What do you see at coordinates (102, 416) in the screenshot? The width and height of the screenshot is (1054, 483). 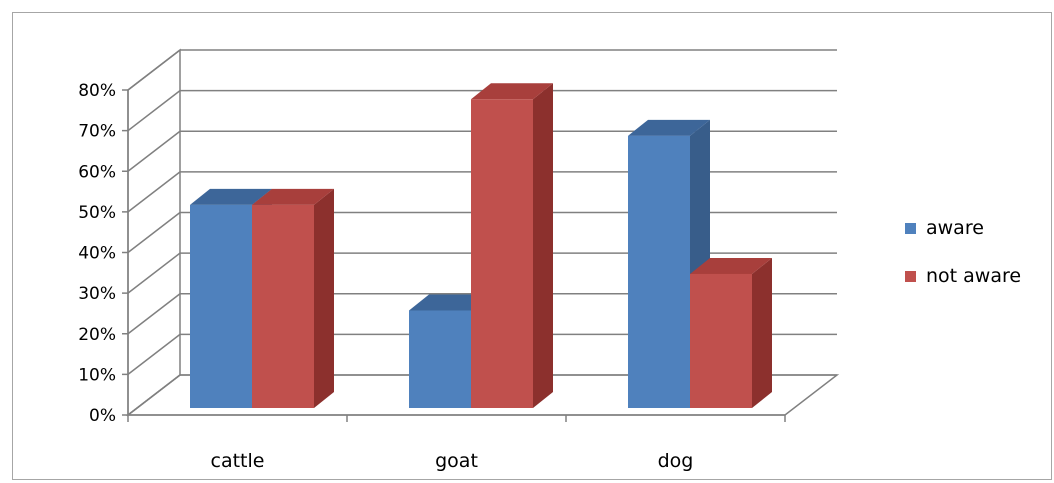 I see `y-tick-label: 0%` at bounding box center [102, 416].